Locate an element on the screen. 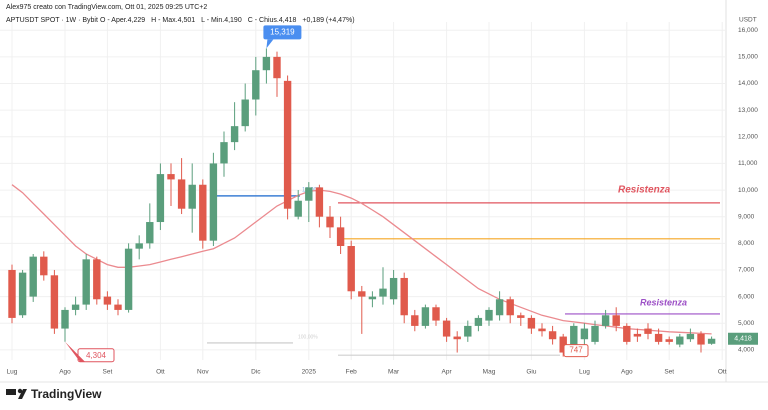 This screenshot has height=410, width=768. callout-label: 4,304 is located at coordinates (96, 355).